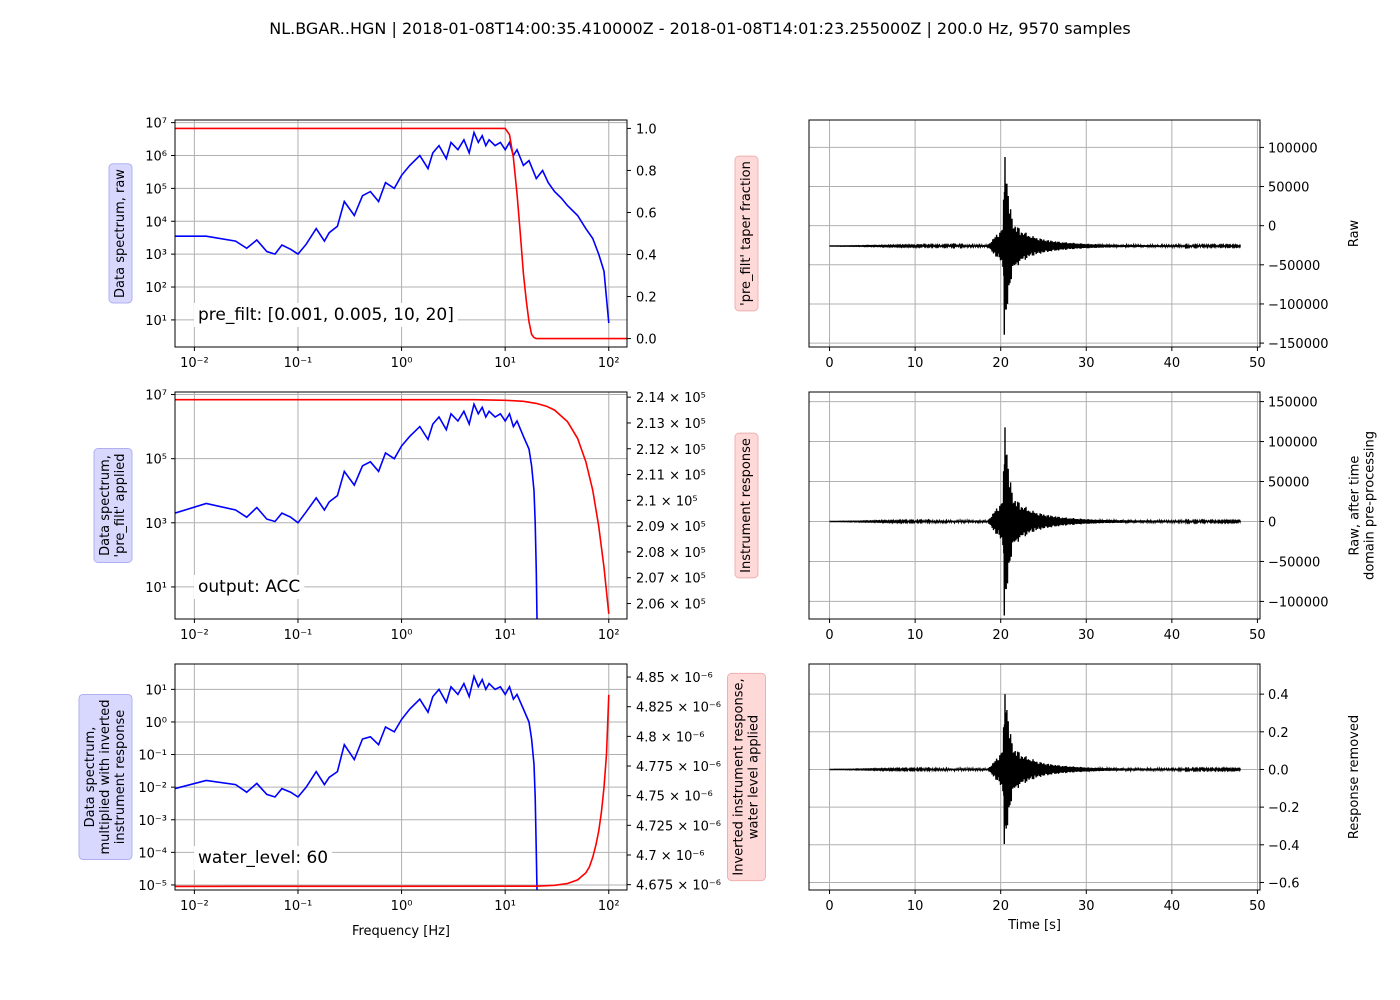  I want to click on y2-tick-label: 2.14 × 10⁵, so click(671, 398).